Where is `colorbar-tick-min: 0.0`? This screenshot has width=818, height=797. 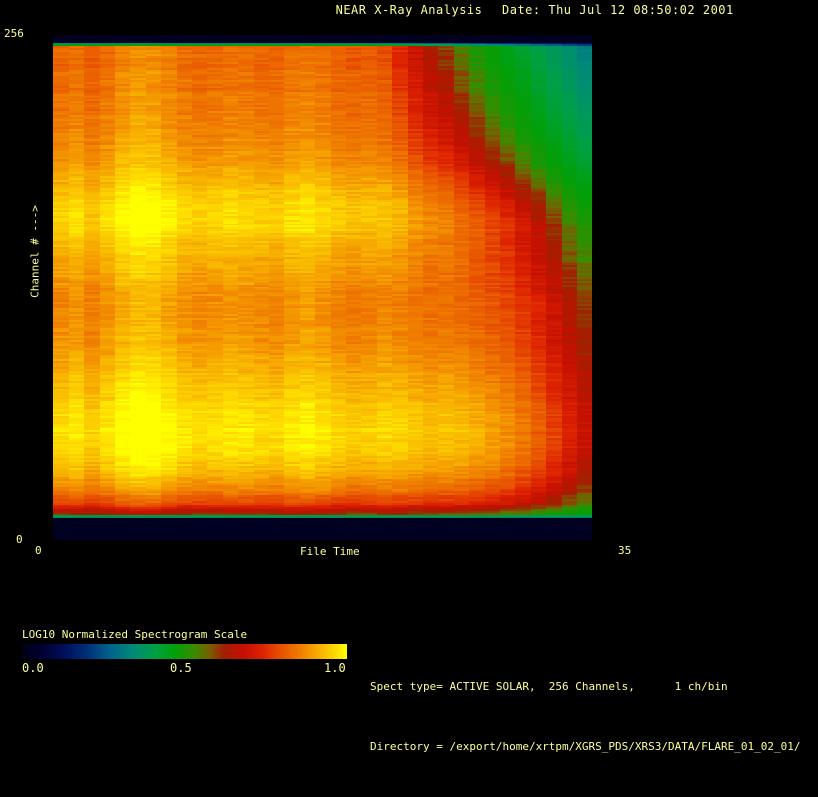 colorbar-tick-min: 0.0 is located at coordinates (33, 668).